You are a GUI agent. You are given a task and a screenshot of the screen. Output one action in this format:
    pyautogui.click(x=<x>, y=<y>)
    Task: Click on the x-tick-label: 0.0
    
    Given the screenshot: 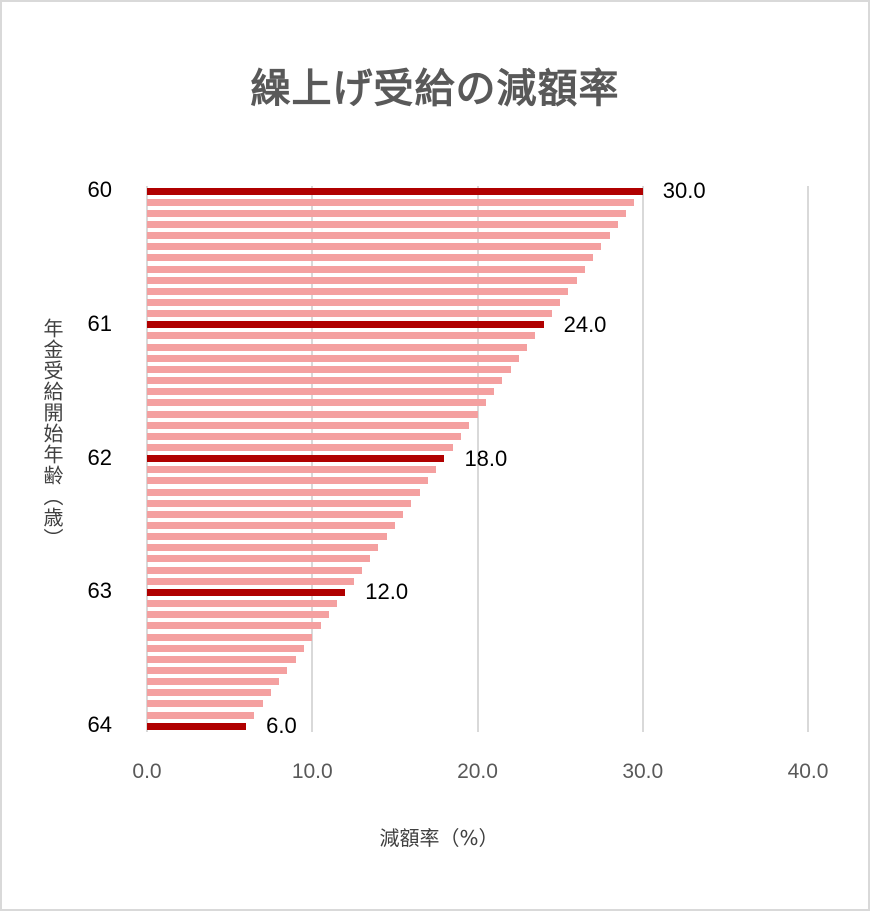 What is the action you would take?
    pyautogui.click(x=147, y=771)
    